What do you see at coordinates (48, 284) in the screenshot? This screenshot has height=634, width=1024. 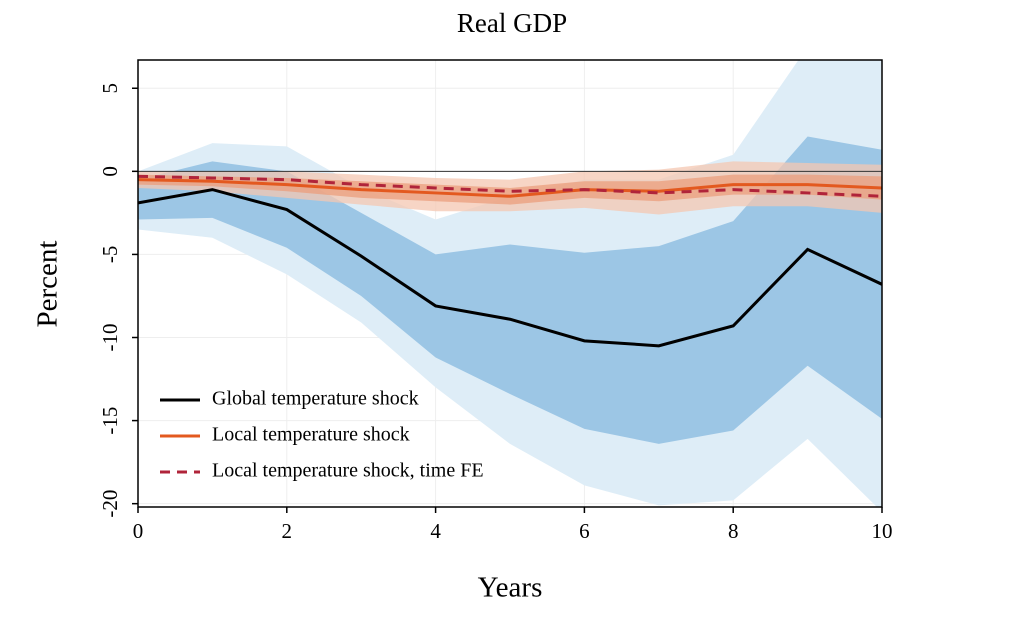 I see `y-axis-label: Percent` at bounding box center [48, 284].